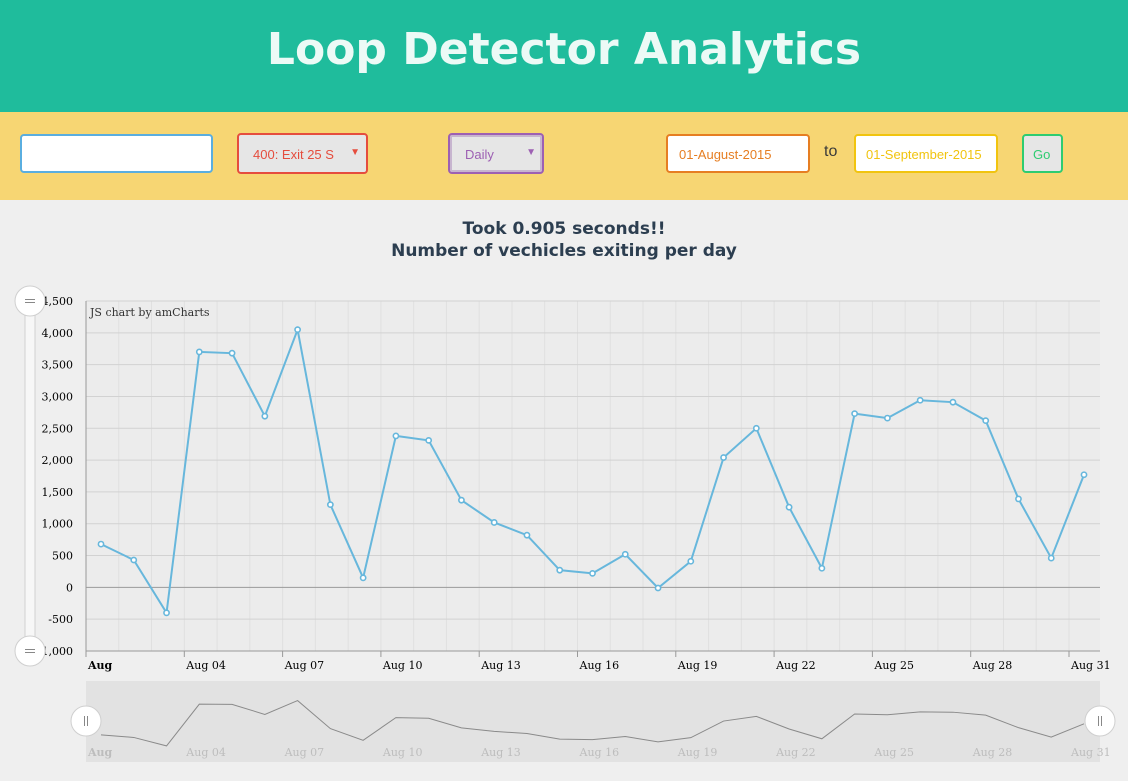  What do you see at coordinates (564, 251) in the screenshot?
I see `chart-subtitle: Number of vechicles exiting per day` at bounding box center [564, 251].